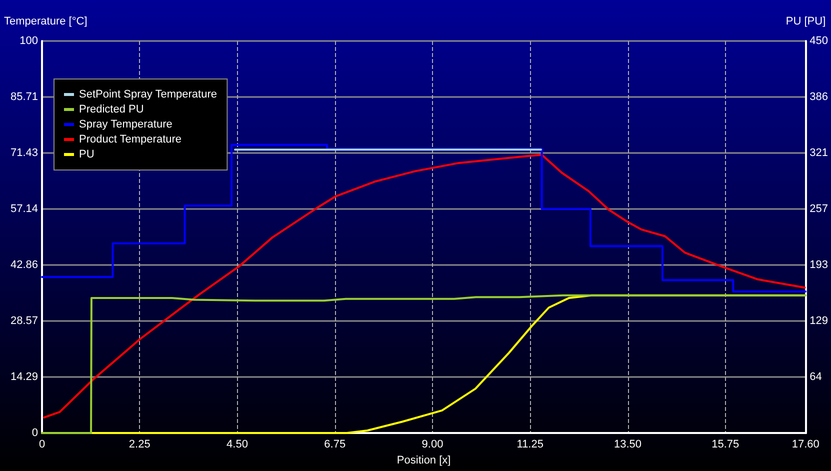  Describe the element at coordinates (111, 110) in the screenshot. I see `legend-label: Predicted PU` at that location.